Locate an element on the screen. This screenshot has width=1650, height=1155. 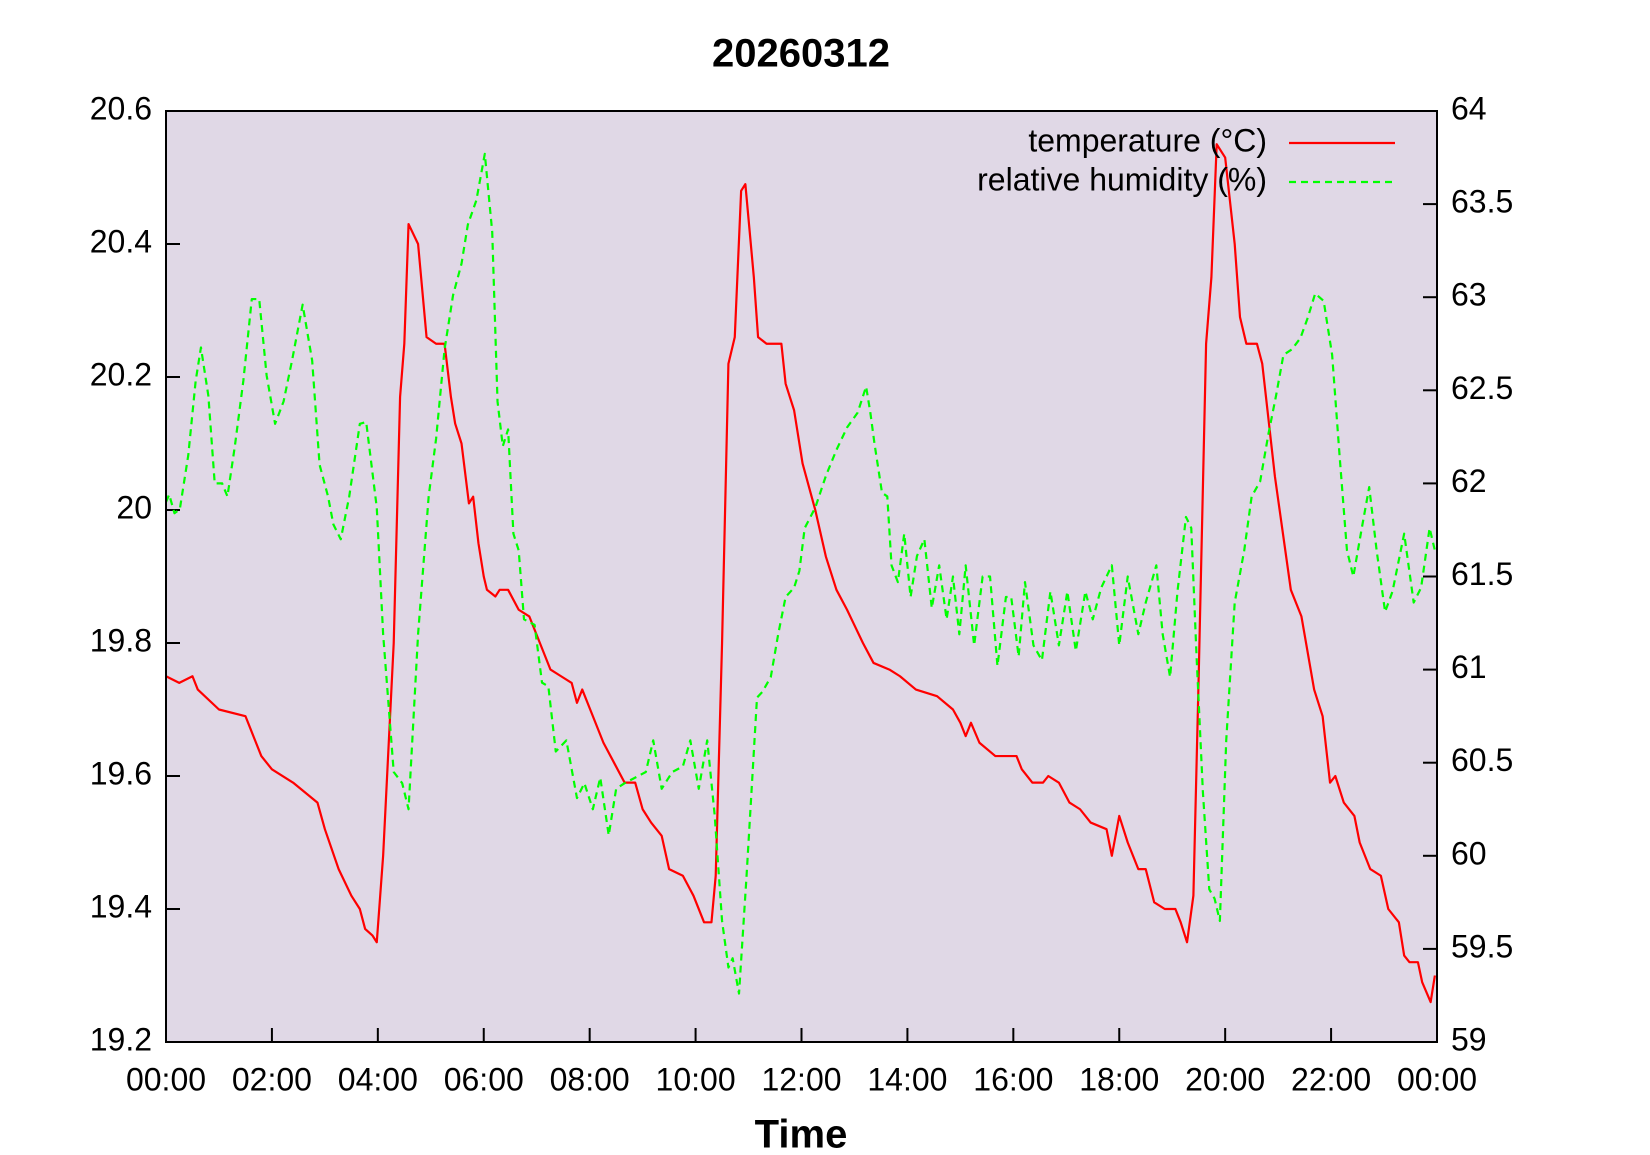
y-tick-label: 19.8 is located at coordinates (121, 640).